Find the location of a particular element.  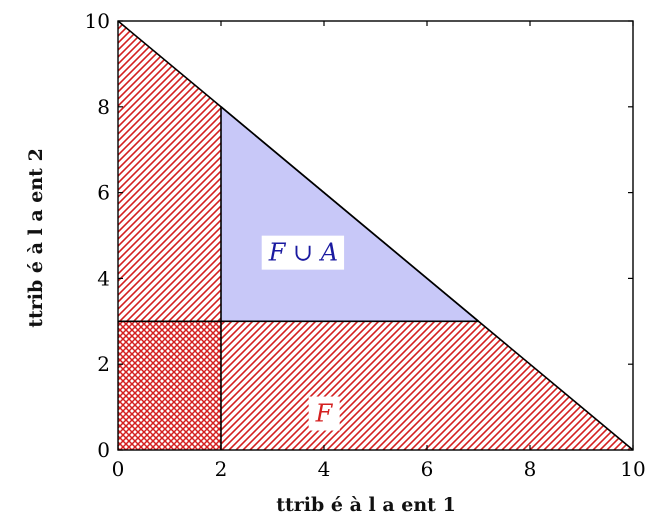

x-axis-label: ttrib é à l a ent 1 is located at coordinates (366, 505).